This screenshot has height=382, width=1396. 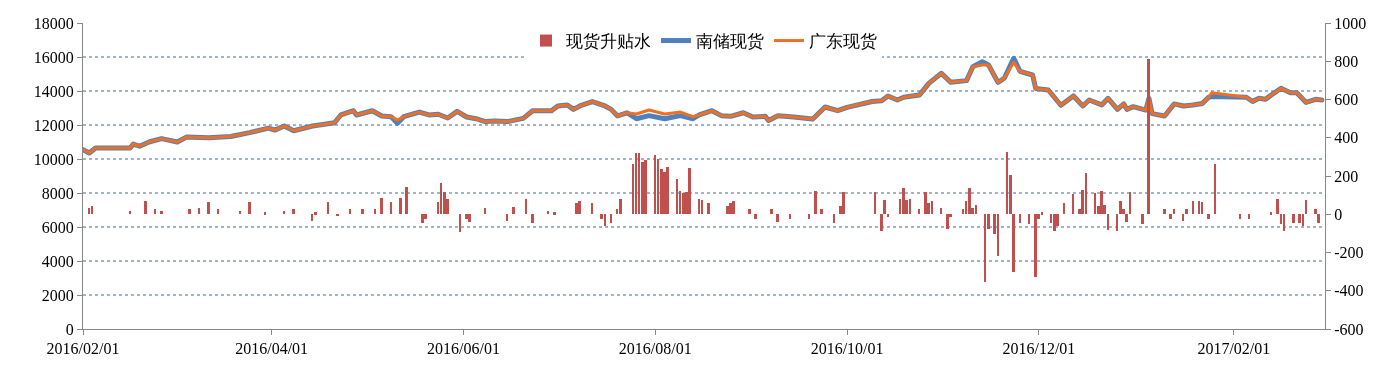 I want to click on y-tick-label: 18000, so click(x=53, y=23).